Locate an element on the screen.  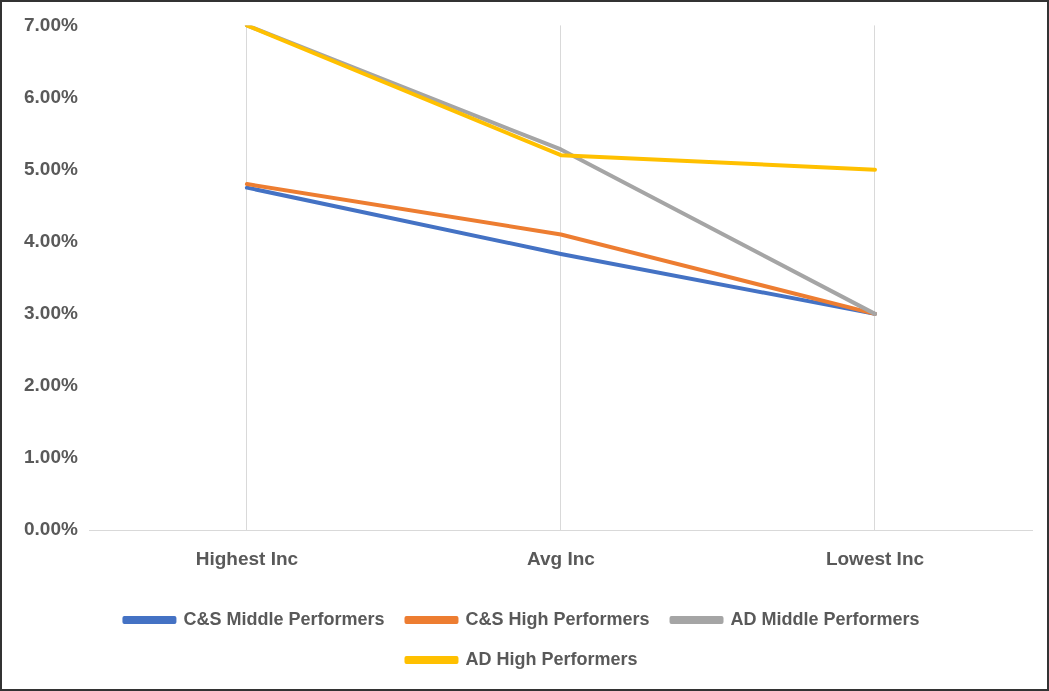
legend-label: C&S High Performers is located at coordinates (557, 618).